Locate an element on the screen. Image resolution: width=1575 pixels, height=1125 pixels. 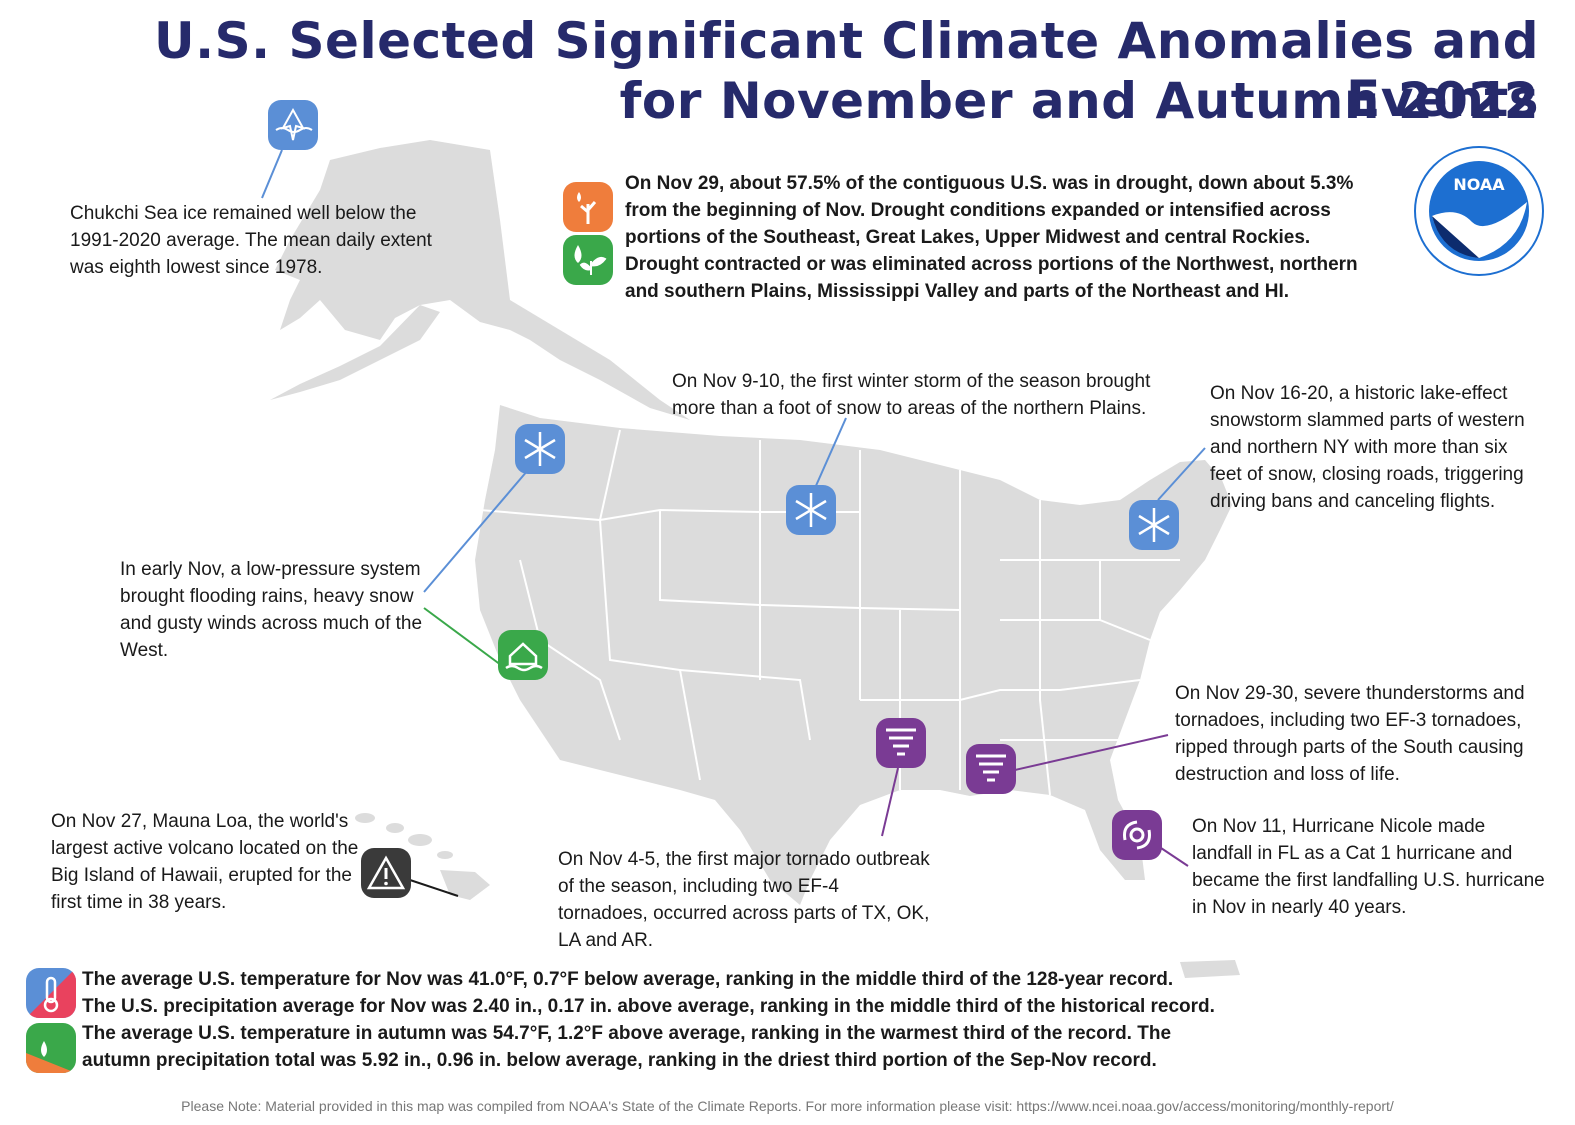
hawaii-islands is located at coordinates (422, 856).